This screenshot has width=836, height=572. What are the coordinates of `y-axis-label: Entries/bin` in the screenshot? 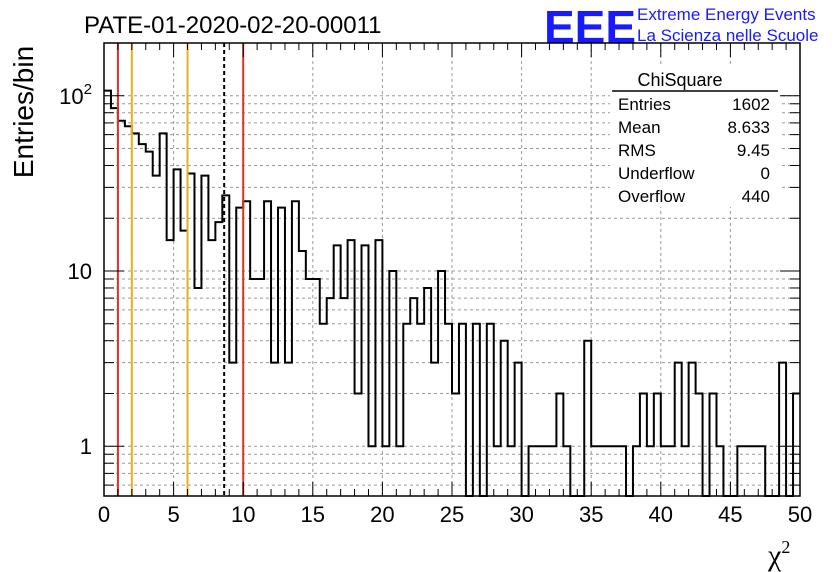 It's located at (23, 112).